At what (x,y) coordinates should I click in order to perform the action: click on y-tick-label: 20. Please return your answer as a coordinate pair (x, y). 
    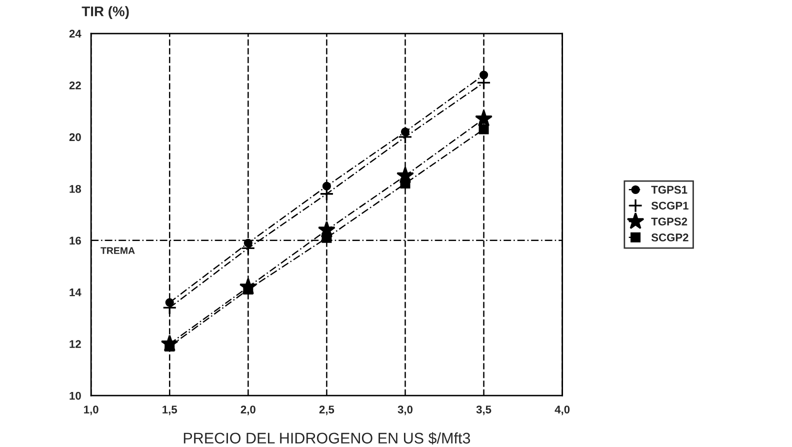
    Looking at the image, I should click on (75, 137).